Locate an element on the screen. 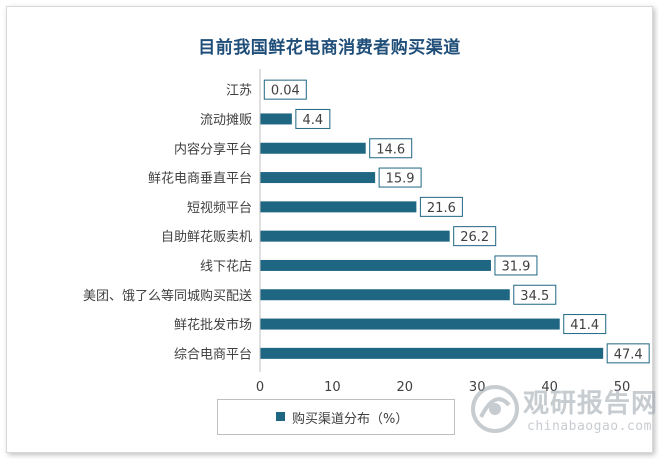 This screenshot has width=659, height=459. data-label: 34.5 is located at coordinates (535, 294).